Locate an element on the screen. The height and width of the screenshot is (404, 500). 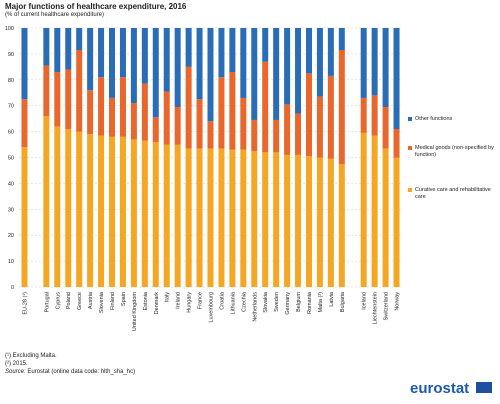
x-tick-label: United Kingdom is located at coordinates (135, 312).